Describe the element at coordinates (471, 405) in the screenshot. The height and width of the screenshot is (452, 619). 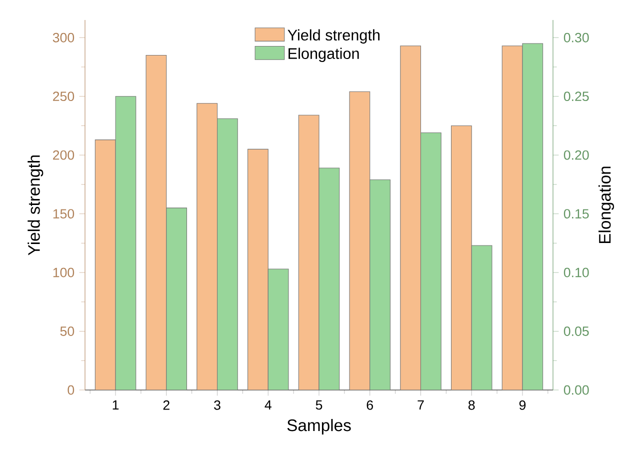
I see `x-tick-label: 8` at that location.